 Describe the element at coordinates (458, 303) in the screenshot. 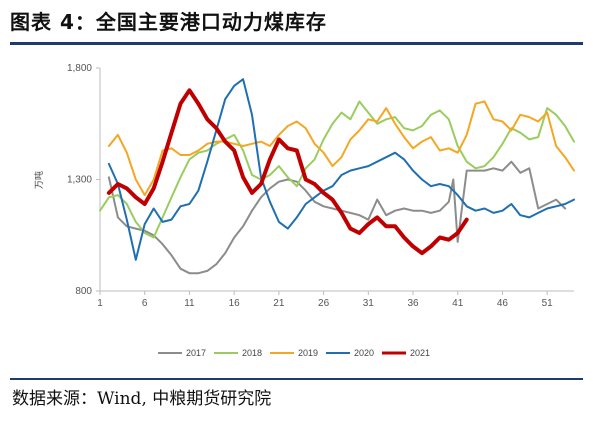

I see `x-tick-label: 41` at that location.